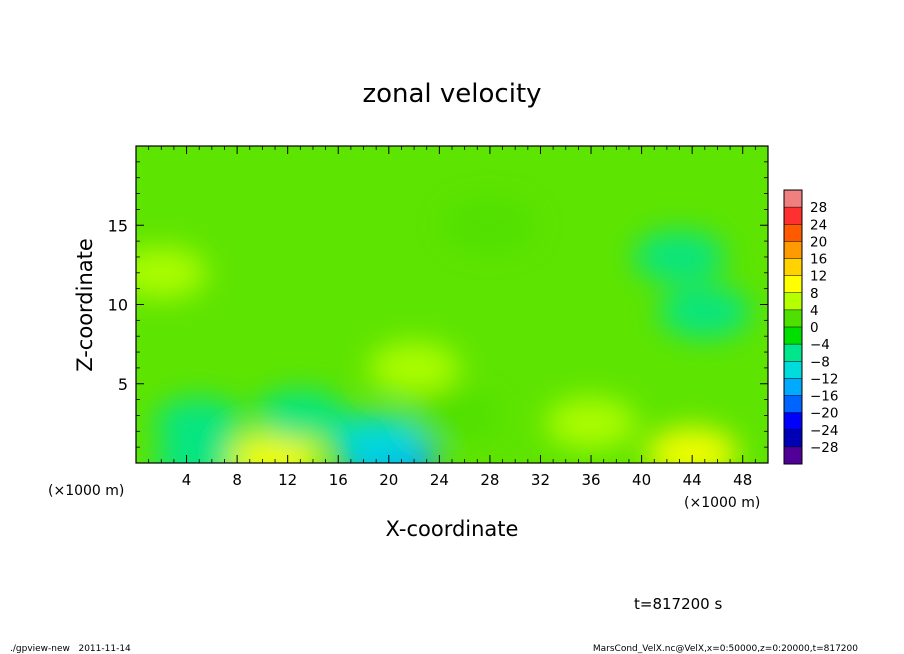 This screenshot has height=654, width=904. Describe the element at coordinates (824, 397) in the screenshot. I see `colorbar-label: −16` at that location.